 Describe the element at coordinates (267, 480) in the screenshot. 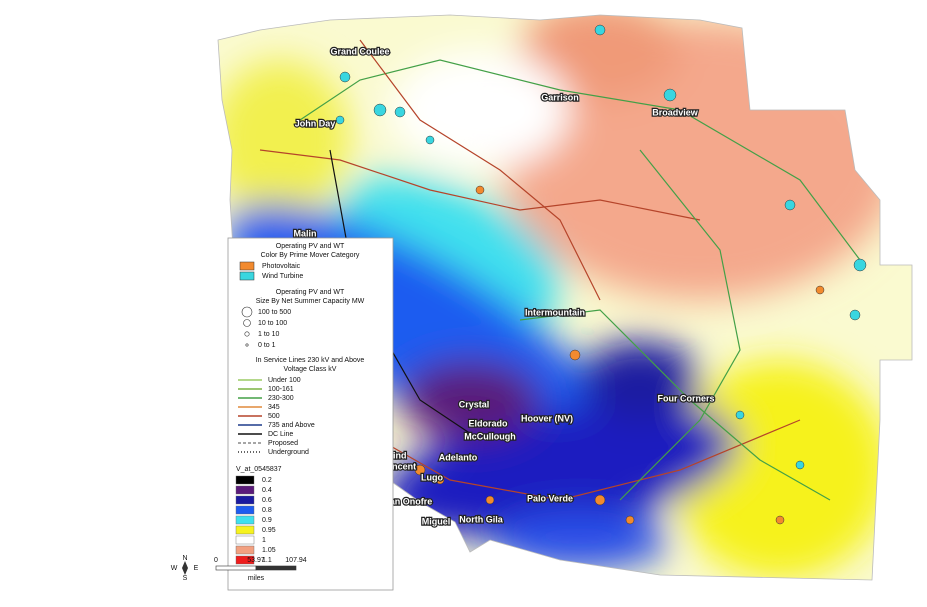

I see `legend-label: 0.2` at that location.